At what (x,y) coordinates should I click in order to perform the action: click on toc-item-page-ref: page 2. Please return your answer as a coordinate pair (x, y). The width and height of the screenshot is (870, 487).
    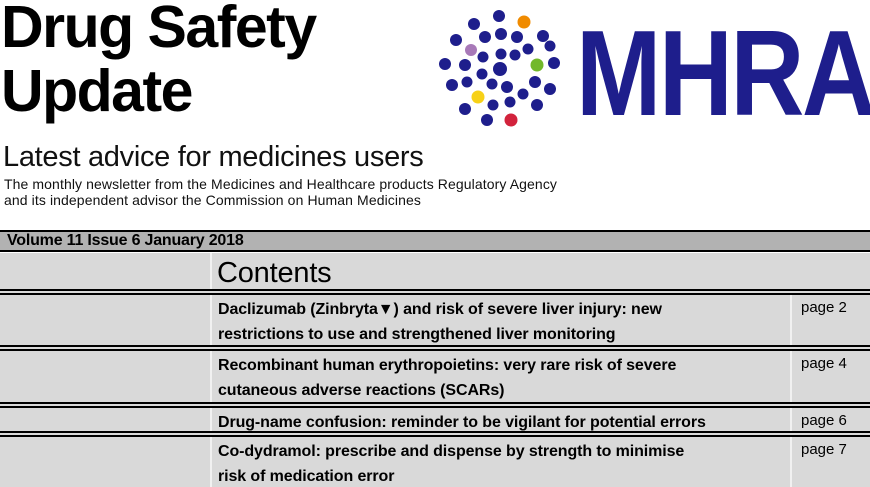
    Looking at the image, I should click on (830, 320).